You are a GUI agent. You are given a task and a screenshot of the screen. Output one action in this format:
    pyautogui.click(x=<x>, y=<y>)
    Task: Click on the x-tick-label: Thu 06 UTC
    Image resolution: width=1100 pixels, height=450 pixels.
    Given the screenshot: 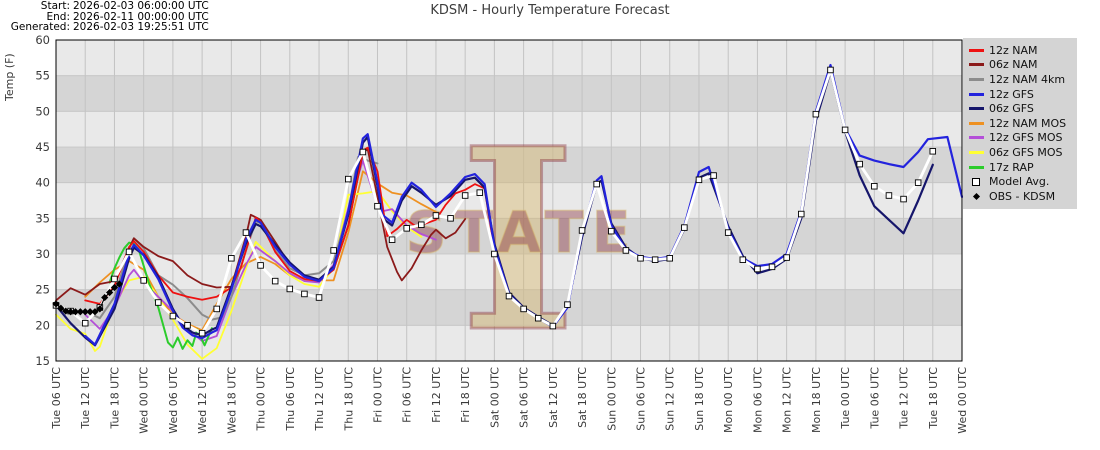 What is the action you would take?
    pyautogui.click(x=290, y=399)
    